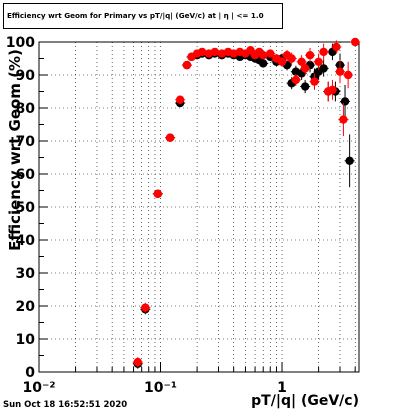 The image size is (400, 414). Describe the element at coordinates (160, 388) in the screenshot. I see `x-tick-label: 10⁻¹` at that location.